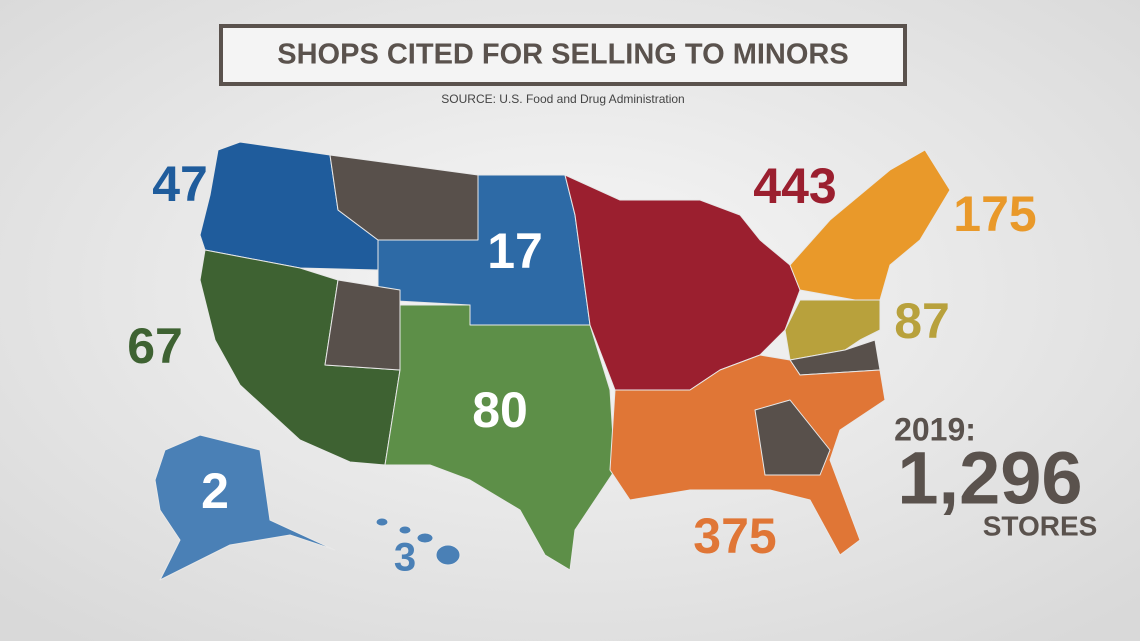 This screenshot has height=641, width=1140. I want to click on region-count: 67, so click(155, 346).